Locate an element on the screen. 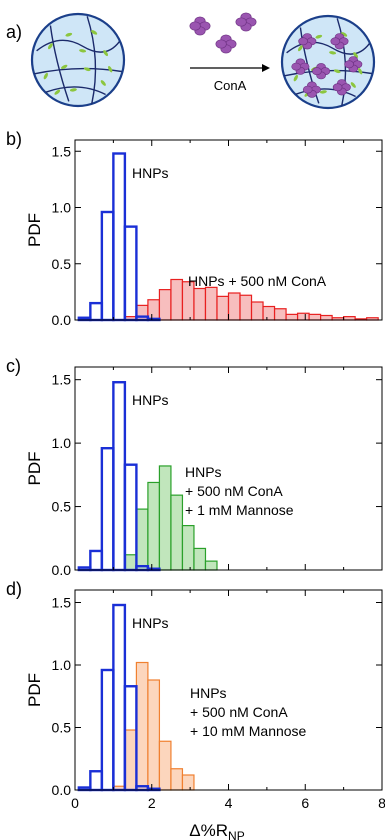 This screenshot has height=840, width=385. hydrogel-particle-left is located at coordinates (78, 60).